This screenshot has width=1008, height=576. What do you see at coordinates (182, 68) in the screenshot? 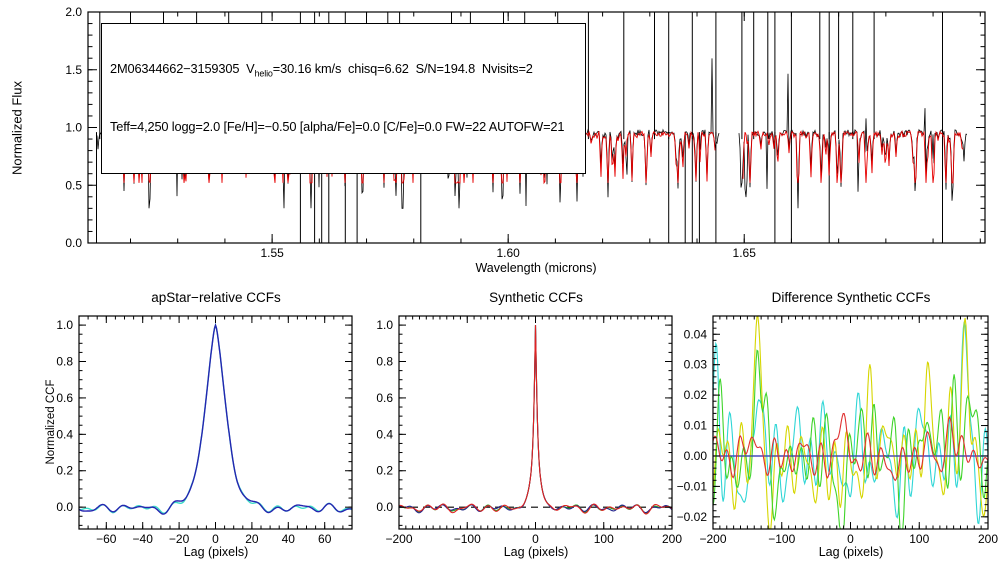
I see `info-object-id: 2M06344662−3159305 V` at bounding box center [182, 68].